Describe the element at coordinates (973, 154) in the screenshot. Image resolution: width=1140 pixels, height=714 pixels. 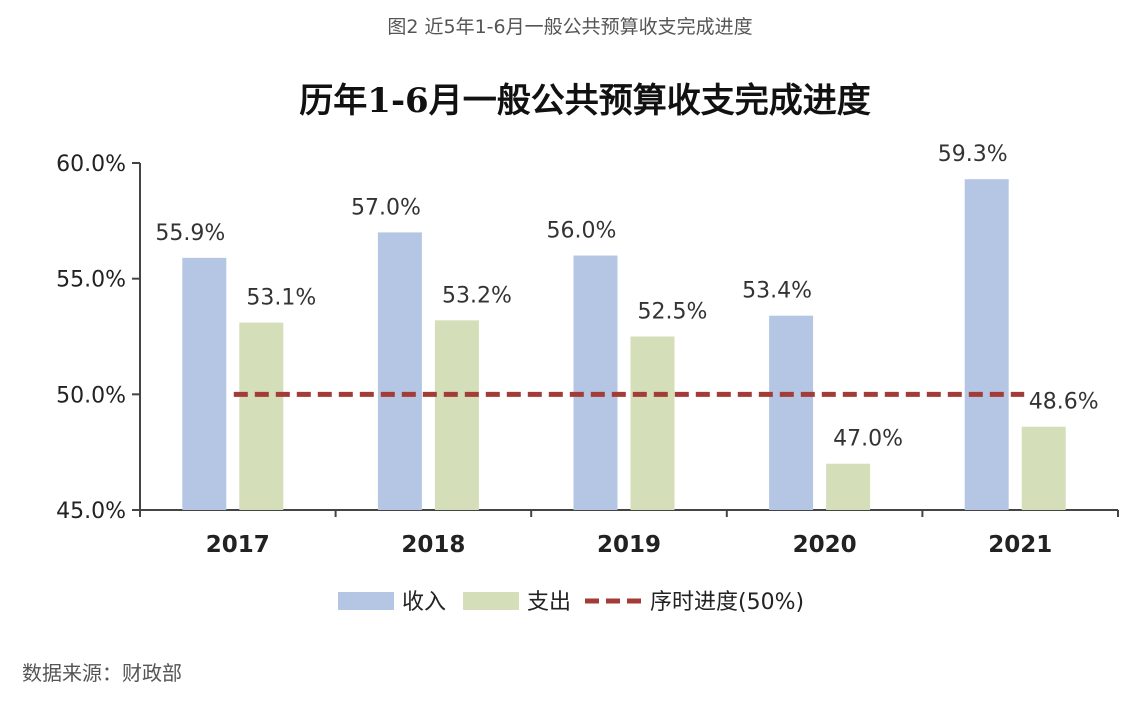
I see `income-data-label: 59.3%` at that location.